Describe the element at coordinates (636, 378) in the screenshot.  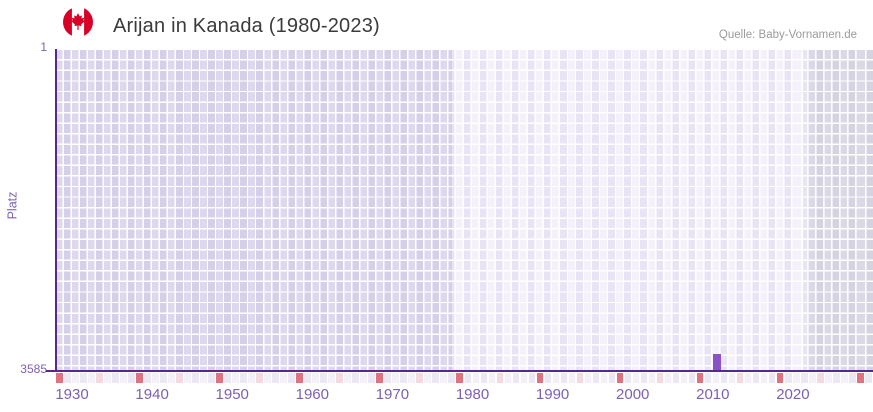
I see `year-cell-2000` at that location.